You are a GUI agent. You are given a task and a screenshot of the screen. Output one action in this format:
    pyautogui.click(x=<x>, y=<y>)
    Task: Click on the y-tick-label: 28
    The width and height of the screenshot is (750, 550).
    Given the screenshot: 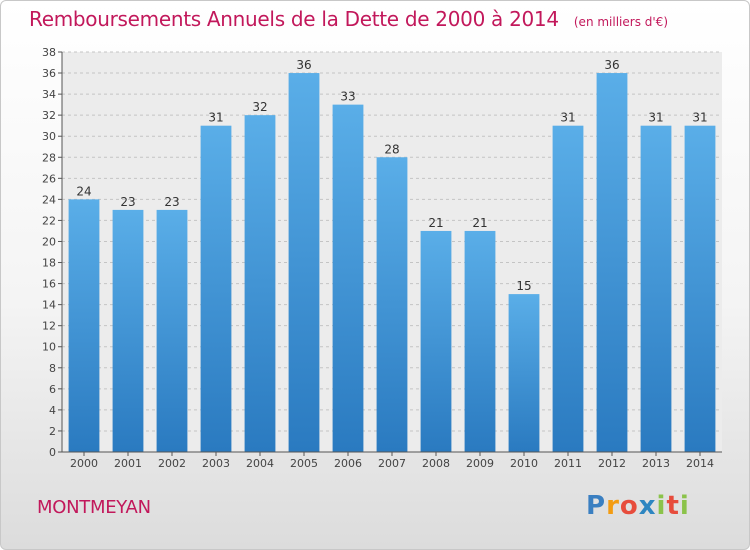 What is the action you would take?
    pyautogui.click(x=49, y=157)
    